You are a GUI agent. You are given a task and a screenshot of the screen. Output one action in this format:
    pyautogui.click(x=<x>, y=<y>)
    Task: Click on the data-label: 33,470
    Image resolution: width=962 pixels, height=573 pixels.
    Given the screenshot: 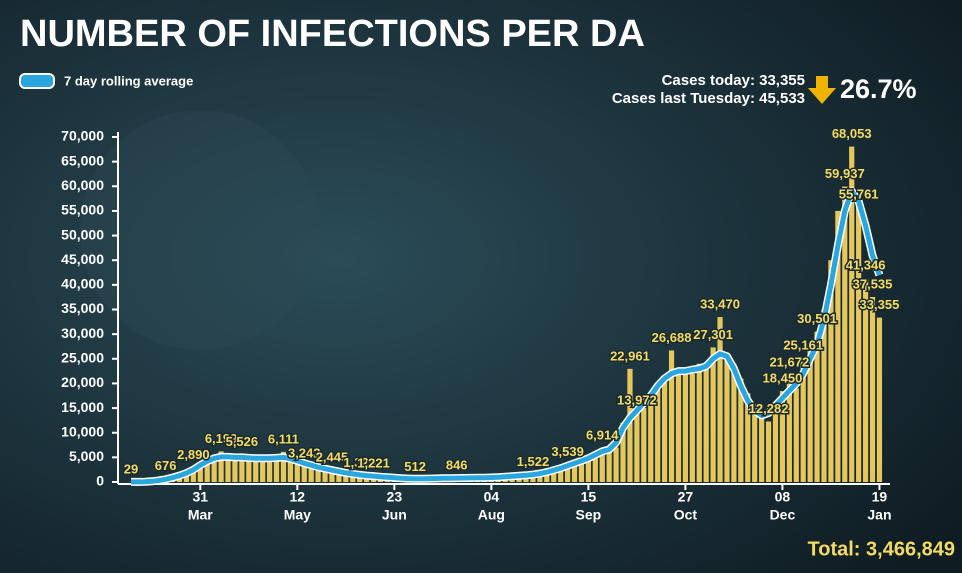 What is the action you would take?
    pyautogui.click(x=720, y=303)
    